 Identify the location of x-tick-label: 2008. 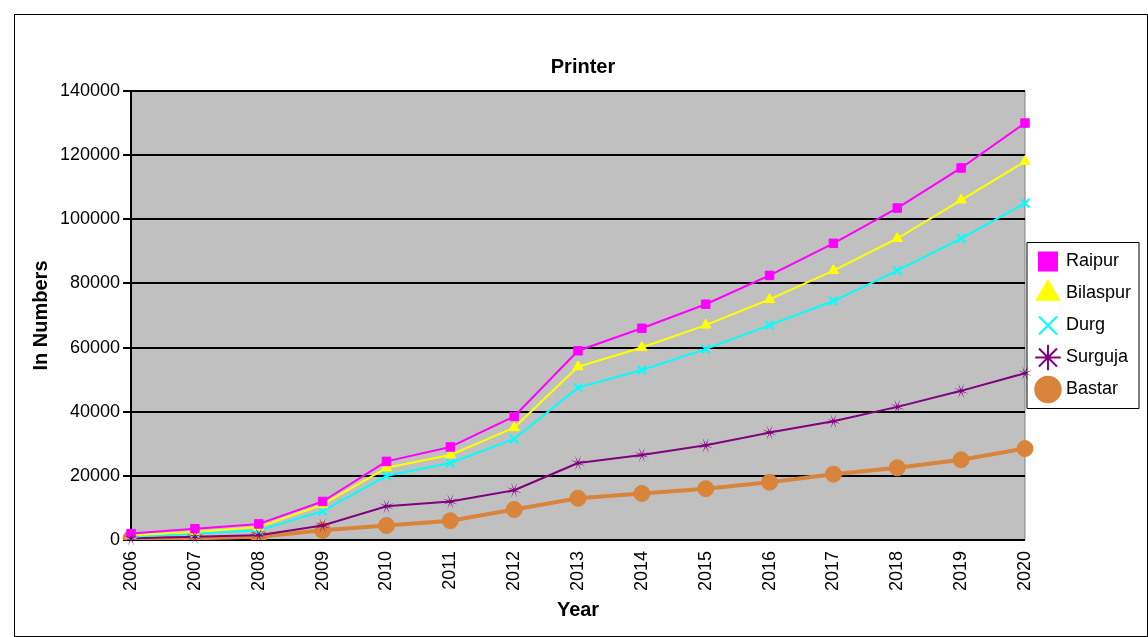
(257, 570).